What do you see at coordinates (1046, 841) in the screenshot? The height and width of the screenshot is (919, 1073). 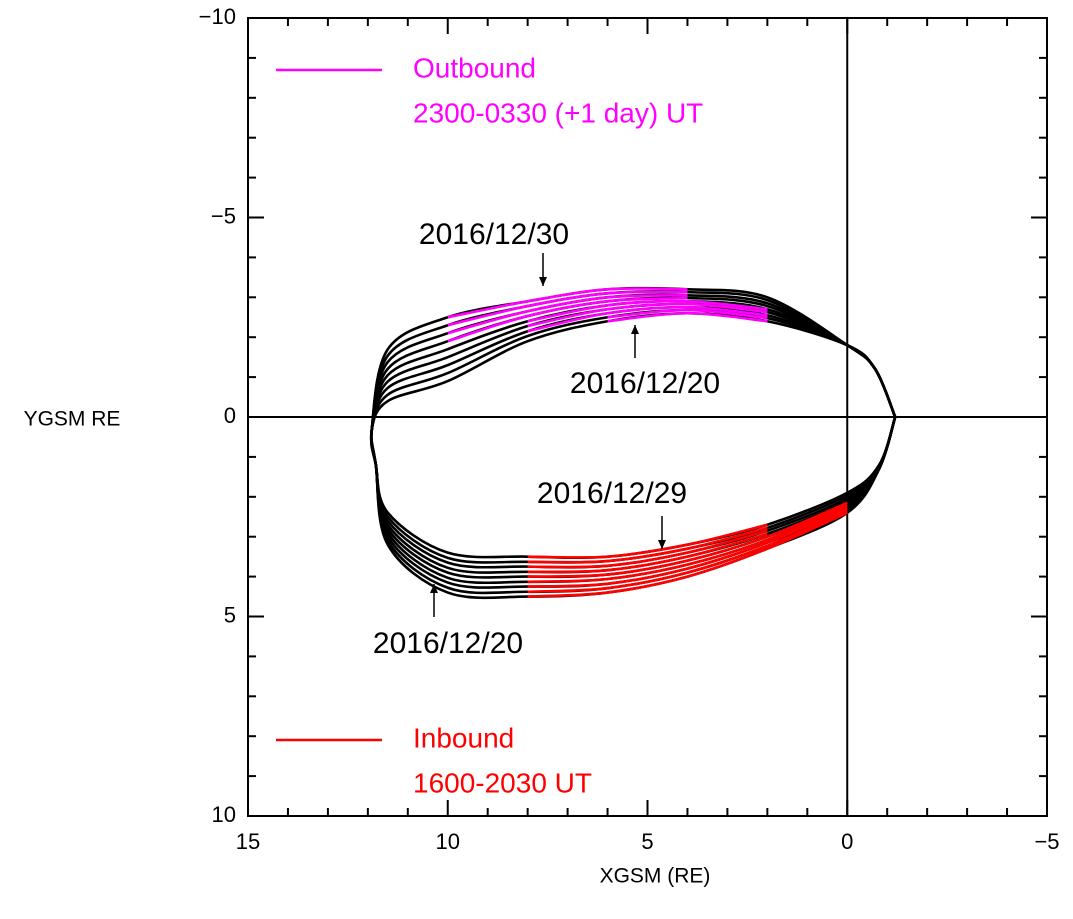 I see `x-tick-label: −5` at bounding box center [1046, 841].